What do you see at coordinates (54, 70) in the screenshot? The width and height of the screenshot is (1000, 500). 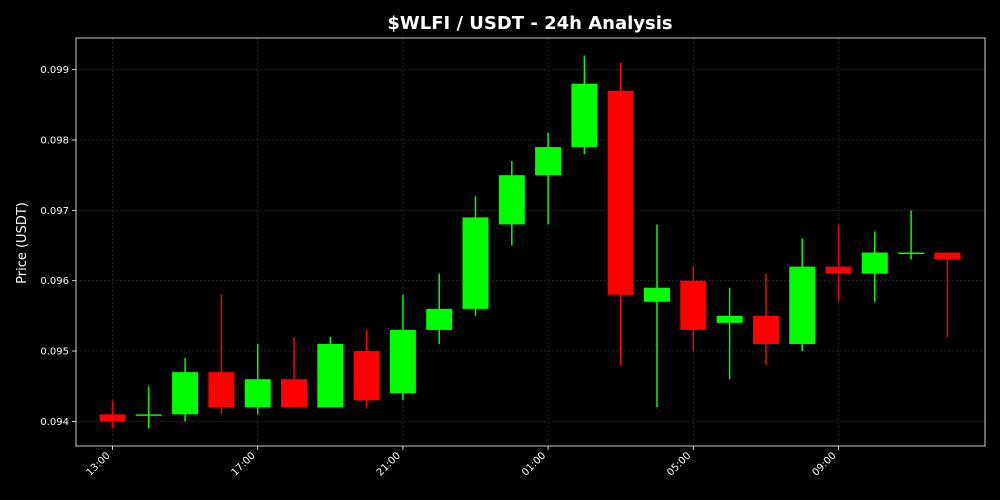 I see `y-tick-label: 0.099` at bounding box center [54, 70].